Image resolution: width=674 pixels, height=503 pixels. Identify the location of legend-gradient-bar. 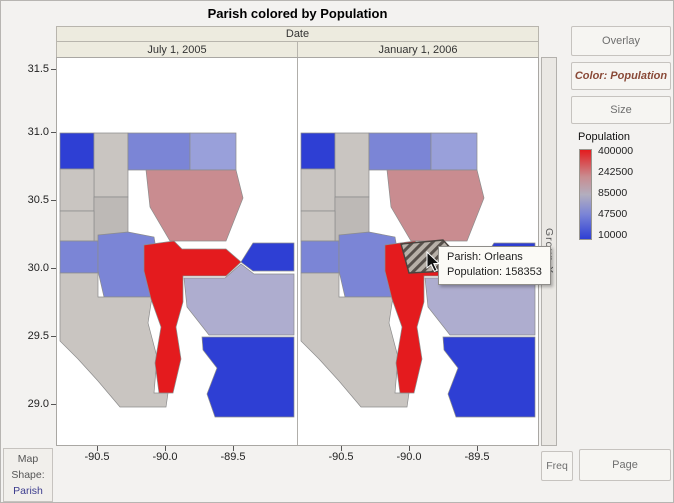
(585, 194).